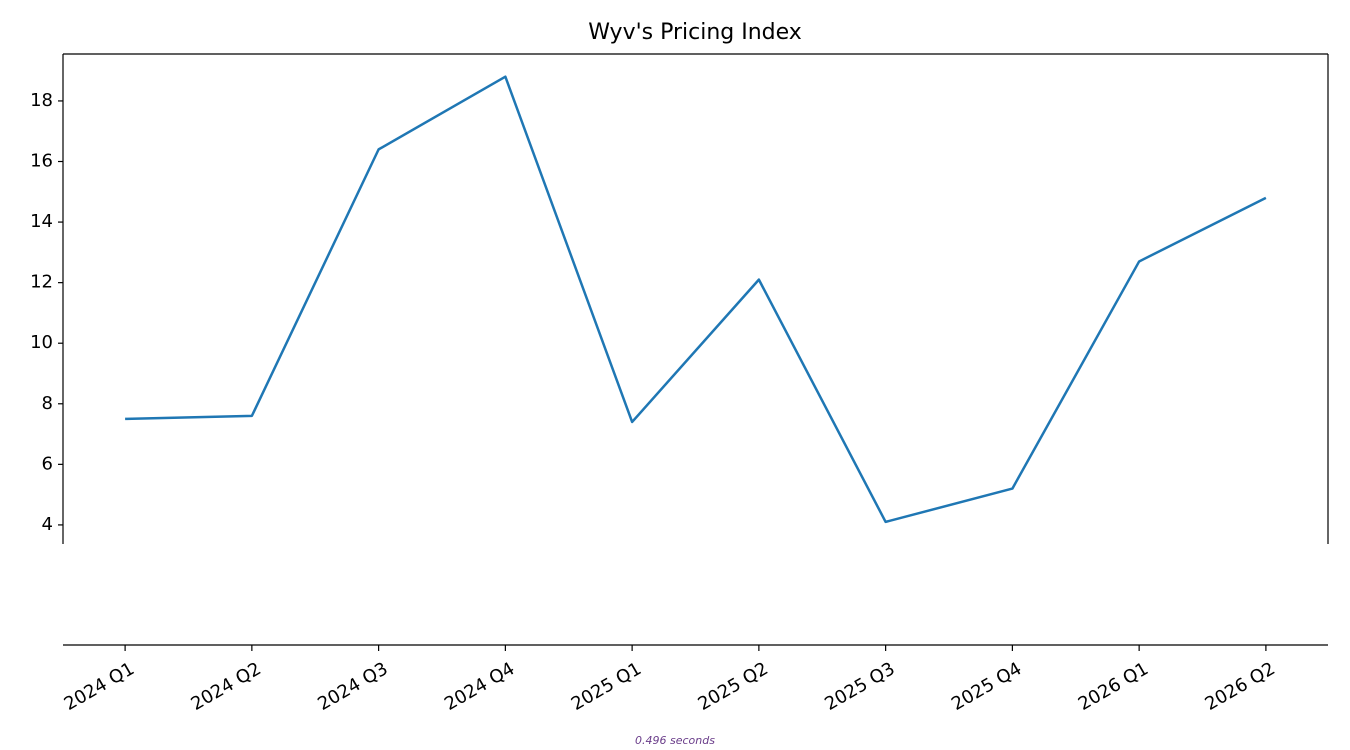 The width and height of the screenshot is (1350, 750). I want to click on y-tick-label: 16, so click(41, 161).